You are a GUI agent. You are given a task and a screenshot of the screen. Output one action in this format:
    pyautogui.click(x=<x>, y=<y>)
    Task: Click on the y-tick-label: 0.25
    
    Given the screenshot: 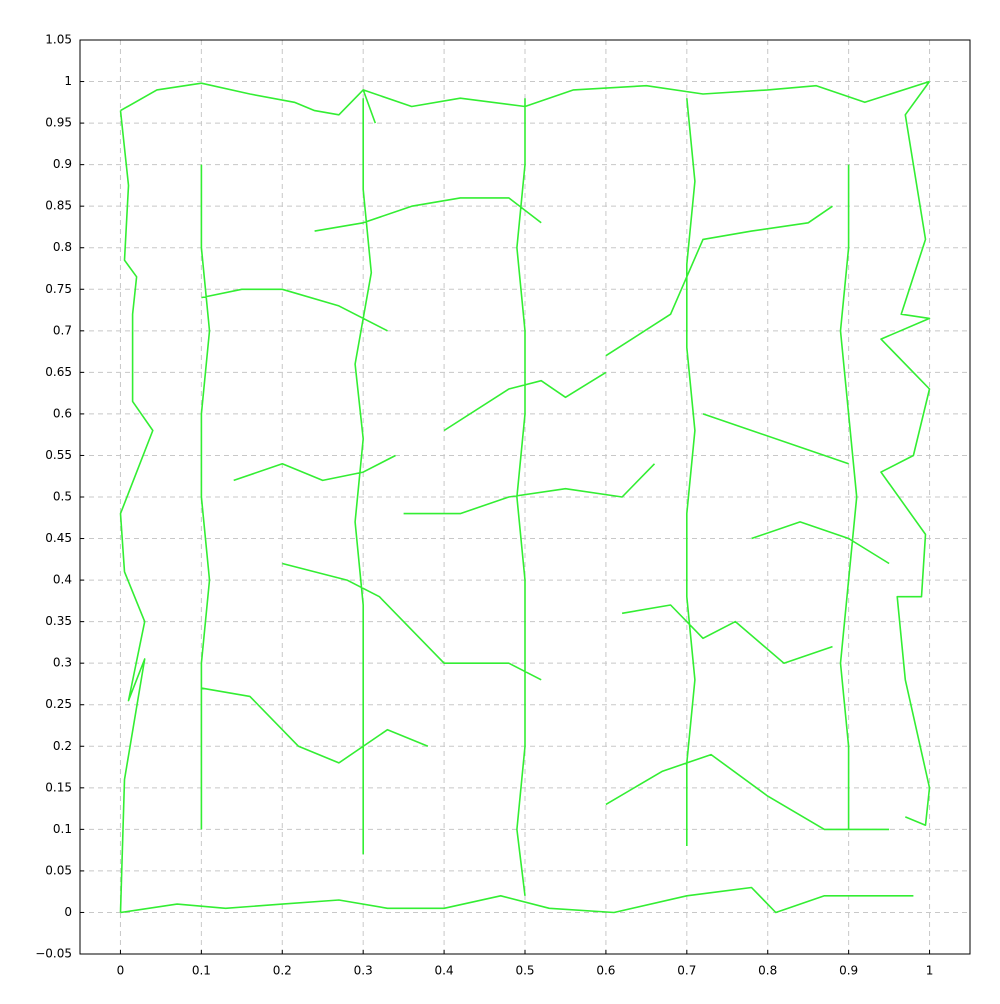 What is the action you would take?
    pyautogui.click(x=58, y=704)
    